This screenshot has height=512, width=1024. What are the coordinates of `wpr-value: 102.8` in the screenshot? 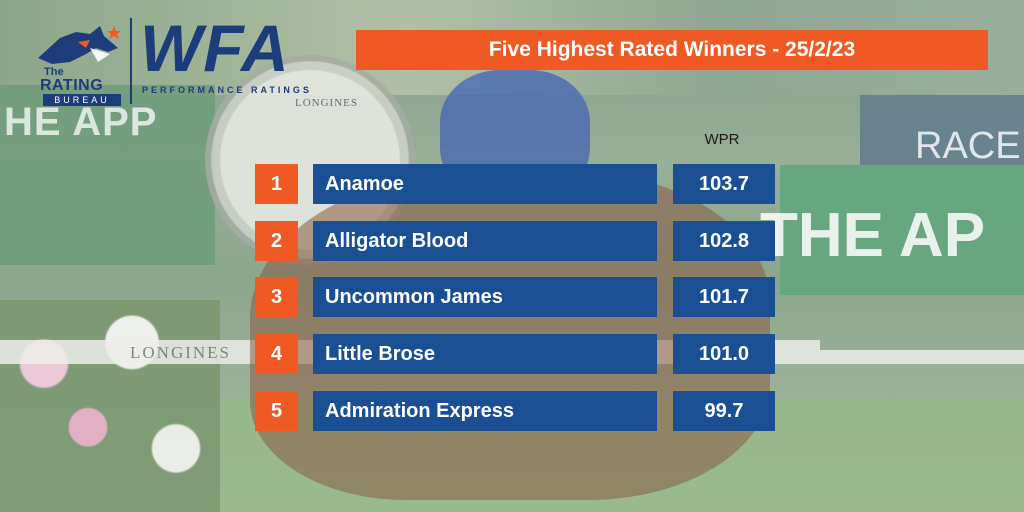 It's located at (724, 241).